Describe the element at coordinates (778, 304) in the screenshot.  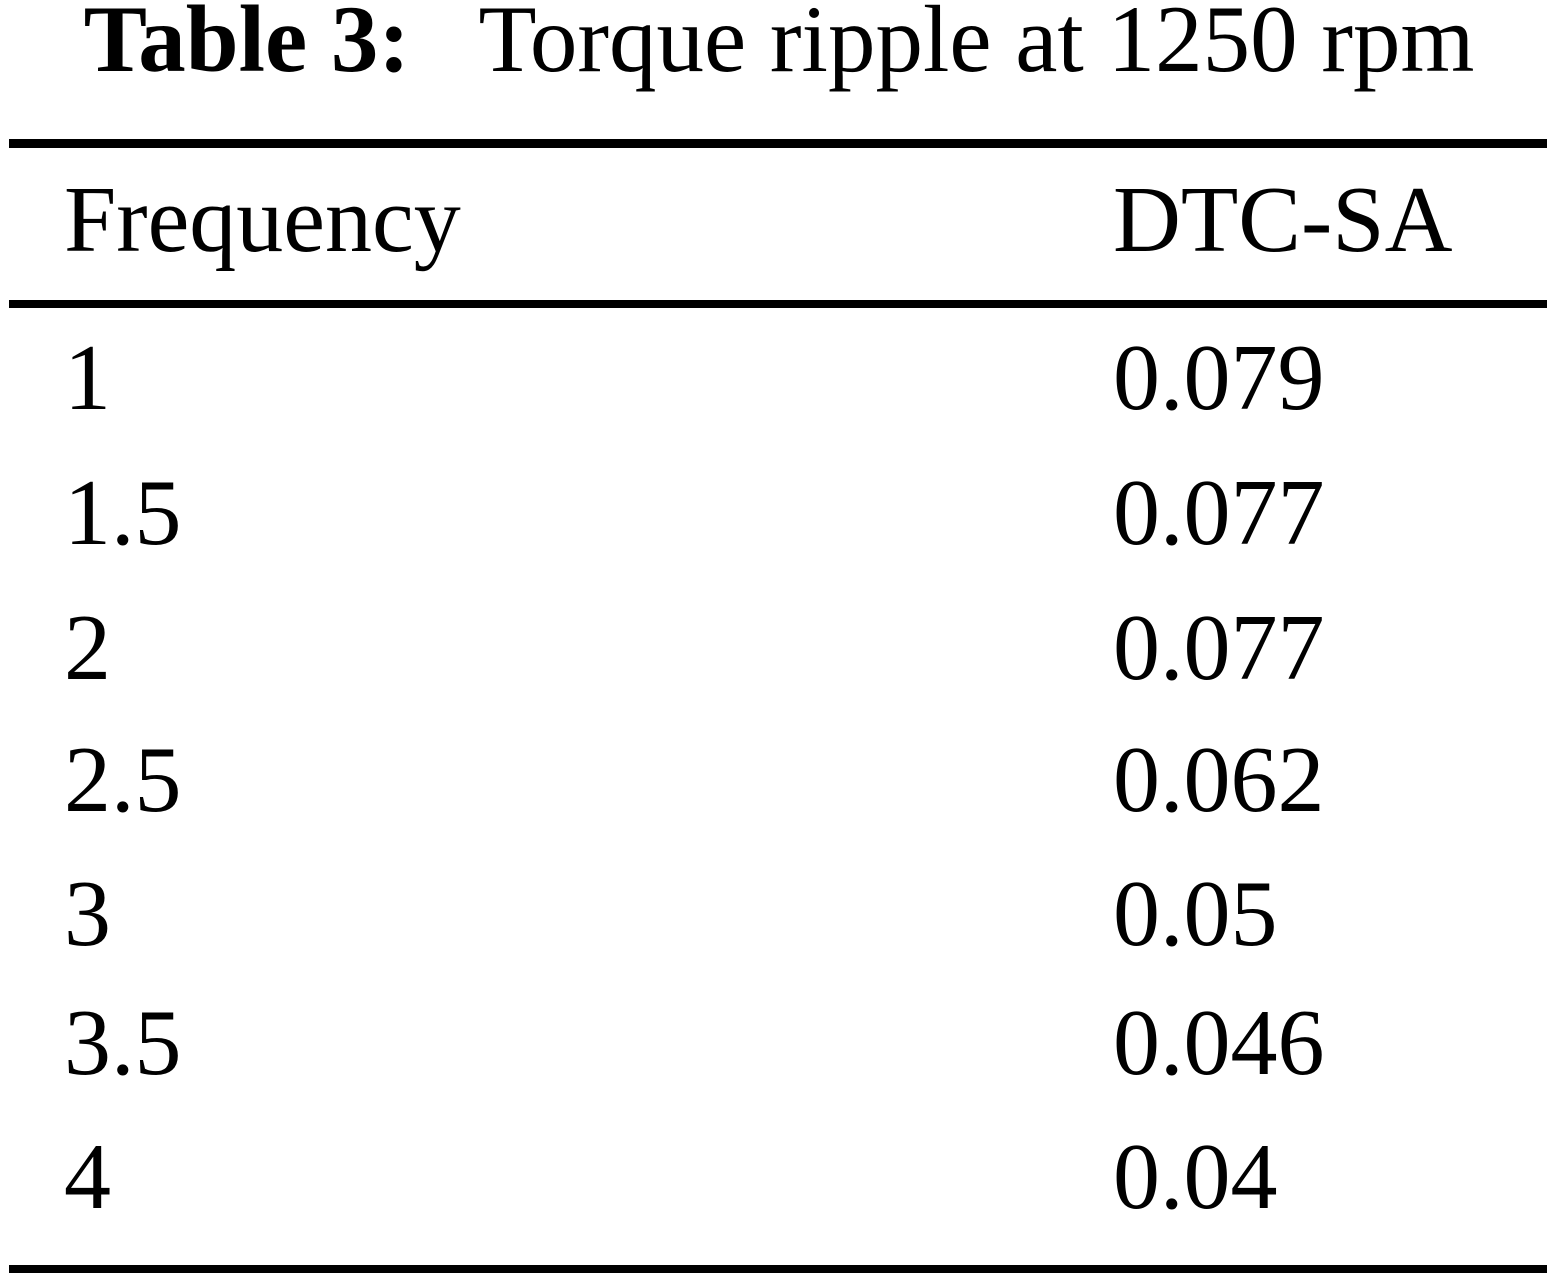
I see `header-rule` at that location.